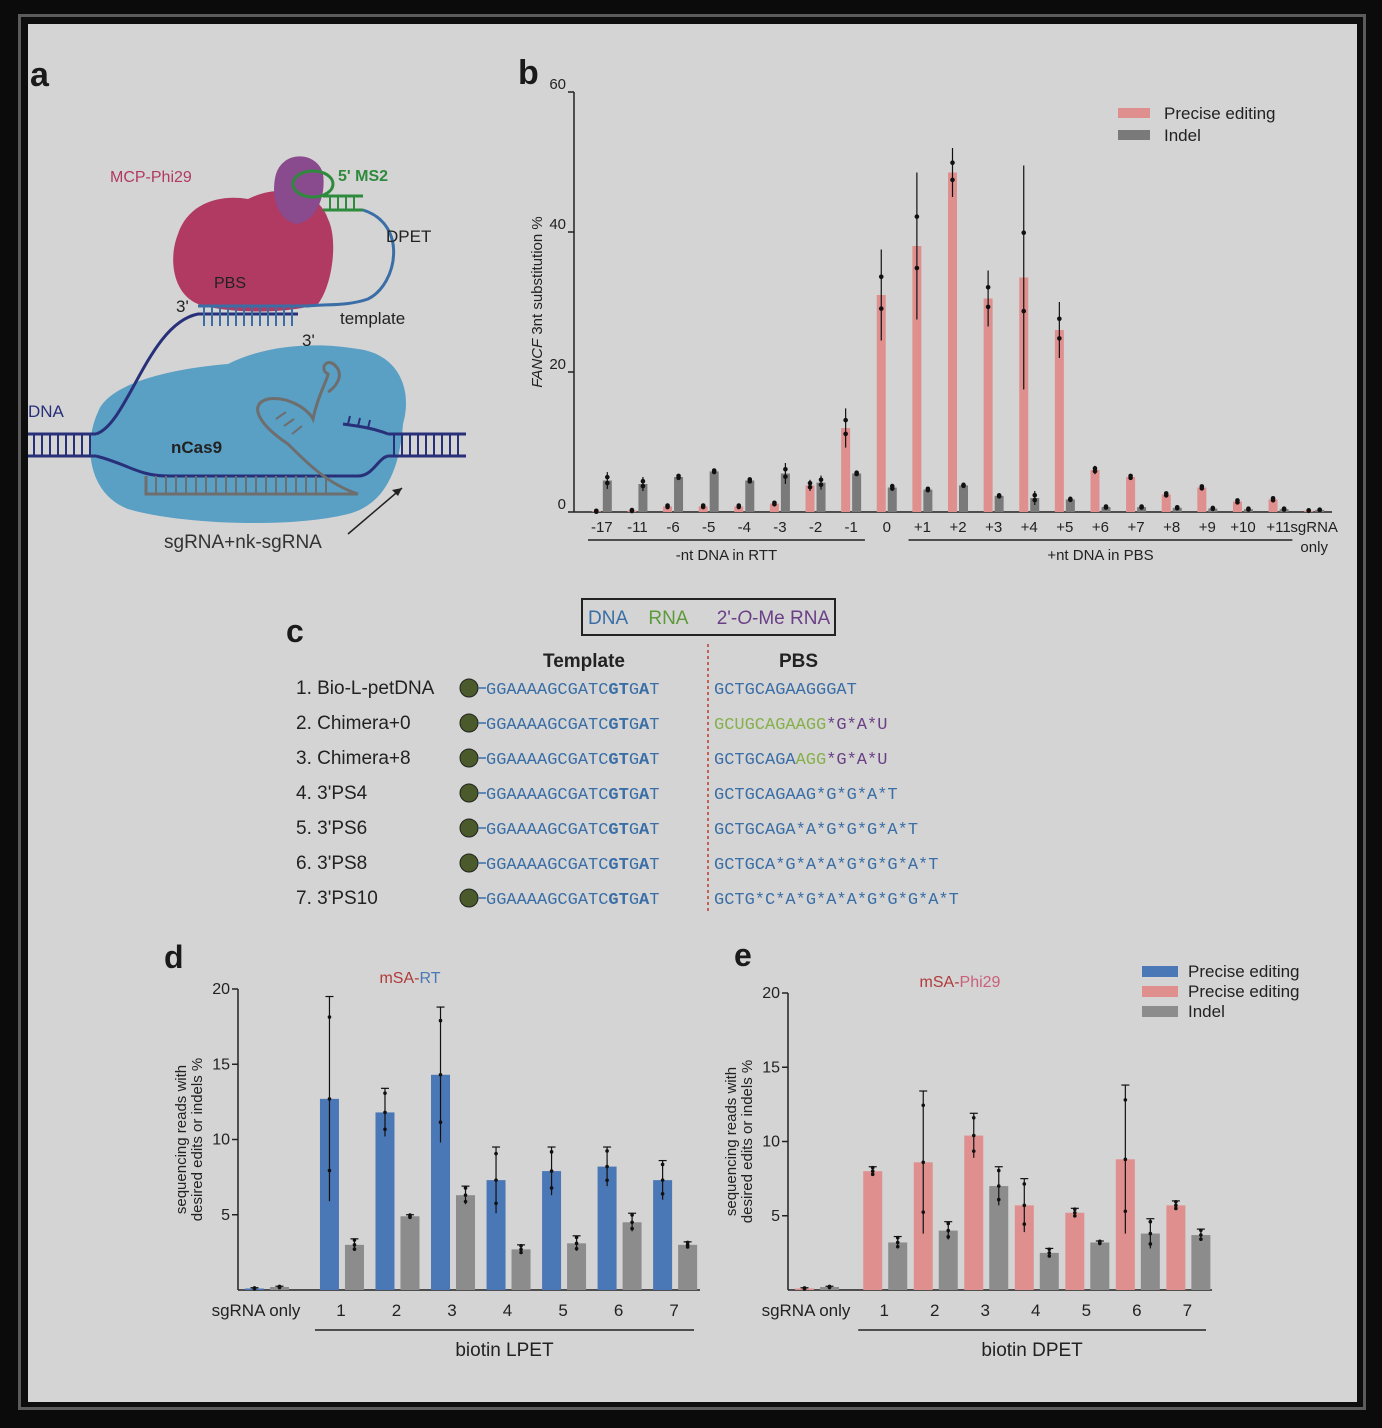 The image size is (1382, 1428). What do you see at coordinates (40, 75) in the screenshot?
I see `panel-label-a: a` at bounding box center [40, 75].